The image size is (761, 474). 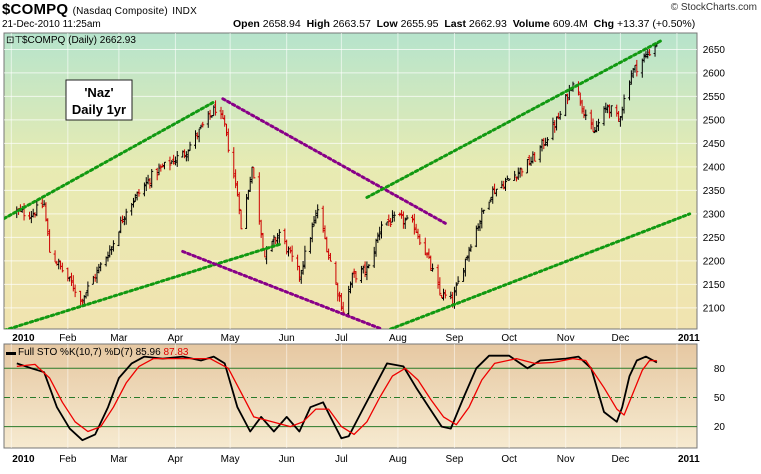 What do you see at coordinates (720, 398) in the screenshot?
I see `stoch-tick-label: 50` at bounding box center [720, 398].